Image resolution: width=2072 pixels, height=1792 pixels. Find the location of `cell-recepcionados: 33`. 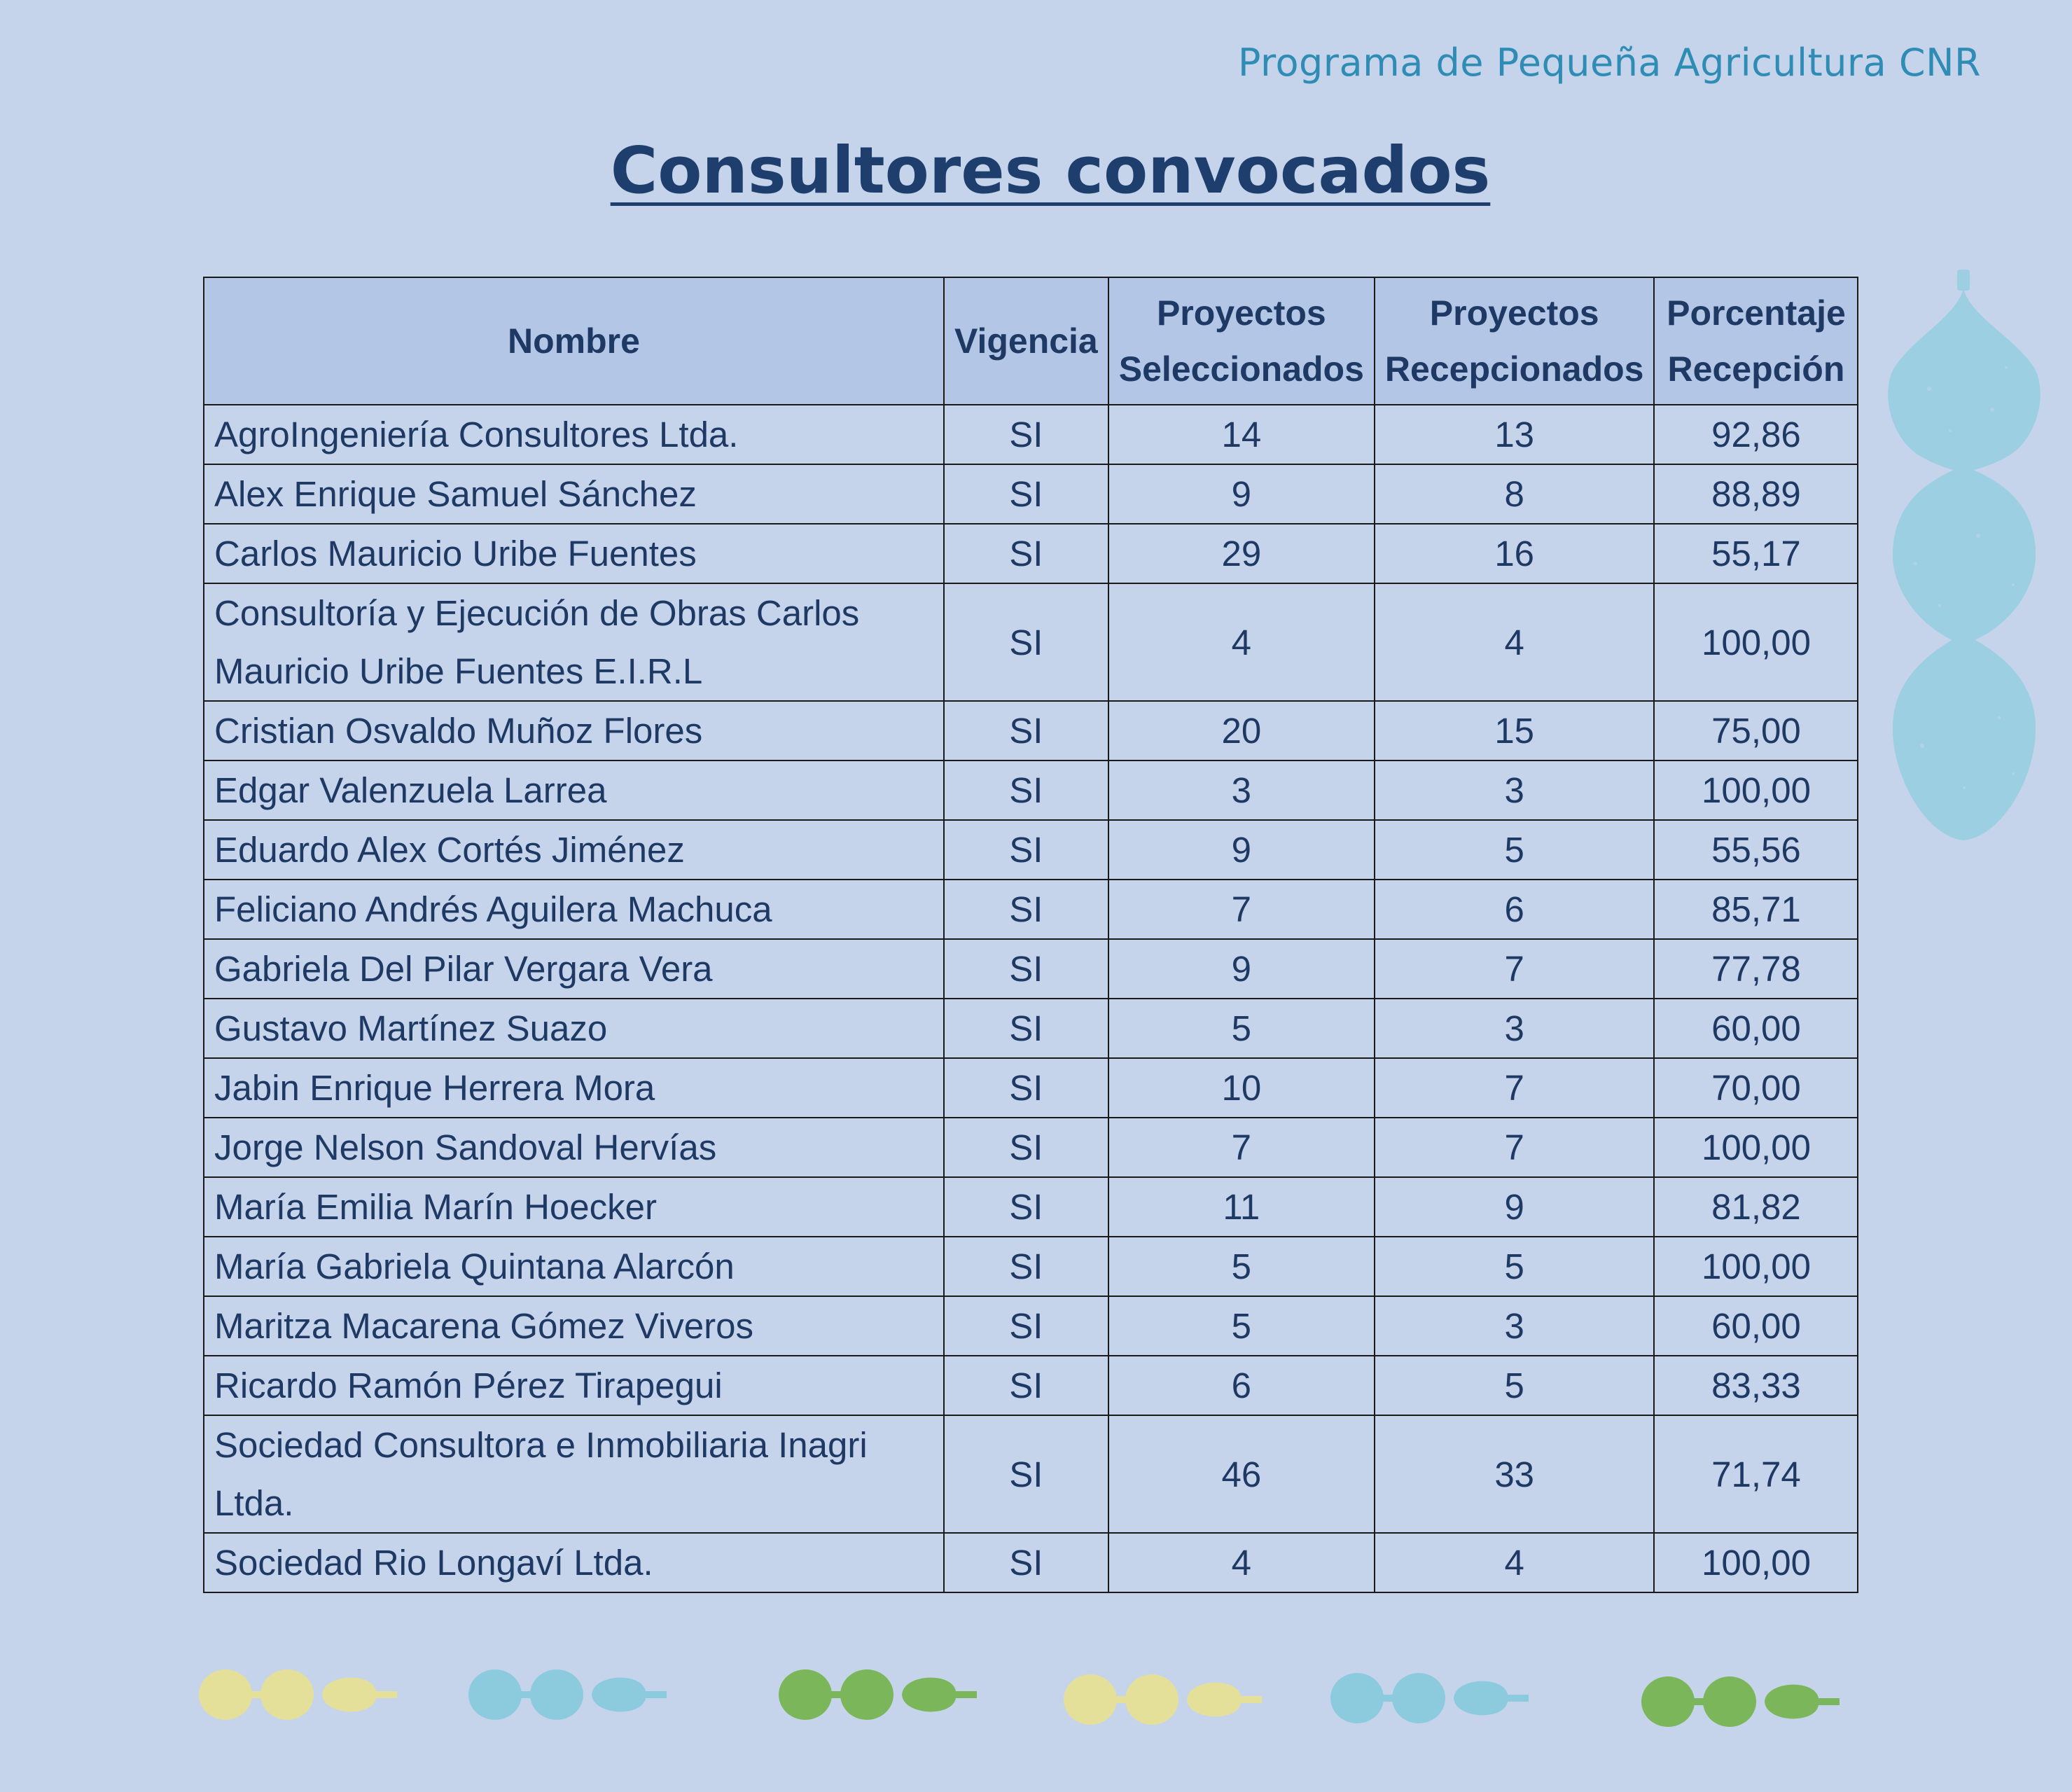

cell-recepcionados: 33 is located at coordinates (1514, 1474).